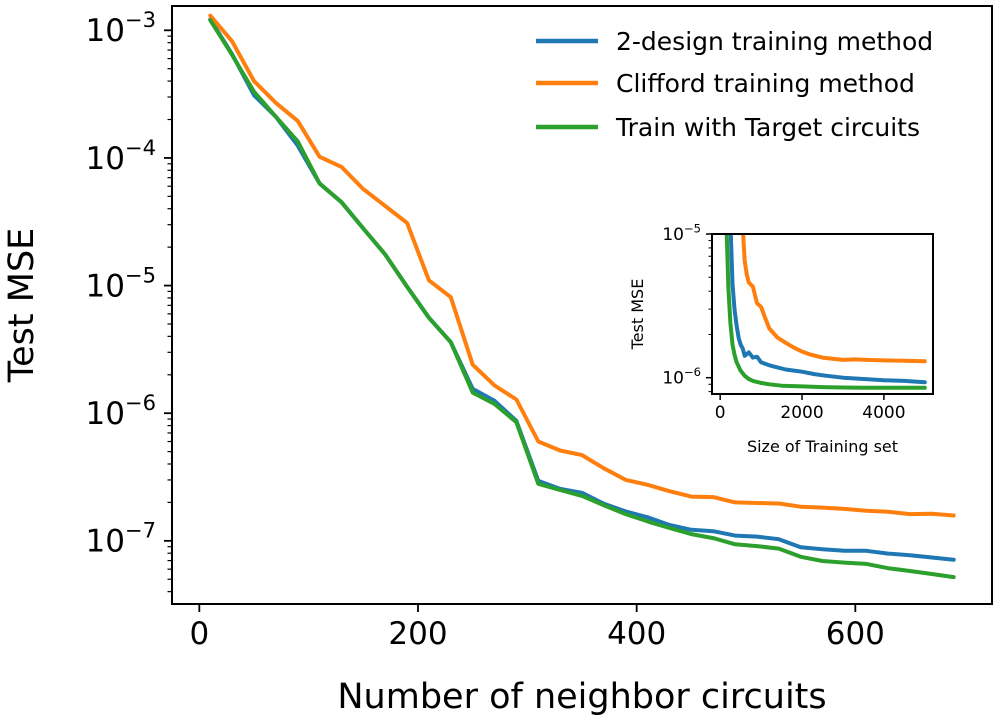 This screenshot has width=996, height=725. What do you see at coordinates (774, 41) in the screenshot?
I see `legend-label: 2-design training method` at bounding box center [774, 41].